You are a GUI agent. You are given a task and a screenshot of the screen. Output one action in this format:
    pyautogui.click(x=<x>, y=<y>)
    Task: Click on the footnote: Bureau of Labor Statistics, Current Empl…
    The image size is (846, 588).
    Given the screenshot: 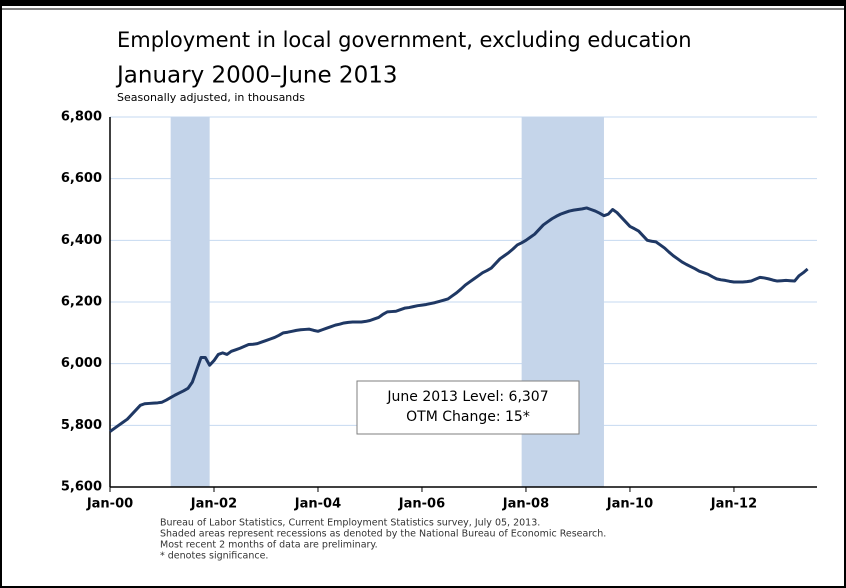 What is the action you would take?
    pyautogui.click(x=350, y=523)
    